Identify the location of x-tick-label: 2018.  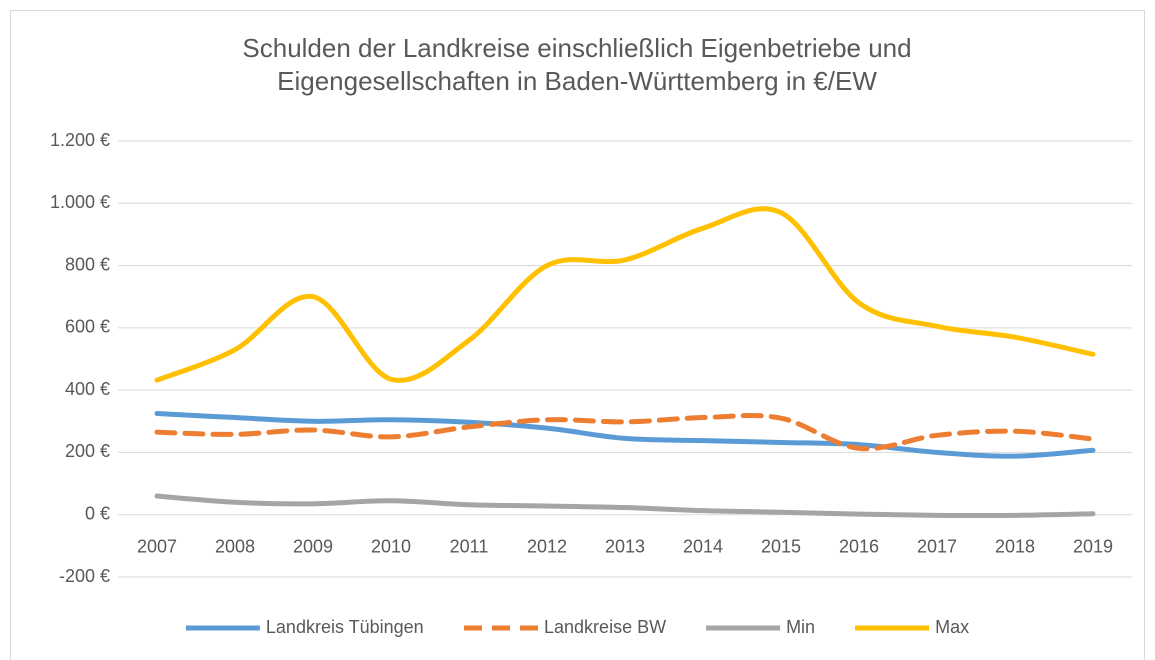
(1015, 546).